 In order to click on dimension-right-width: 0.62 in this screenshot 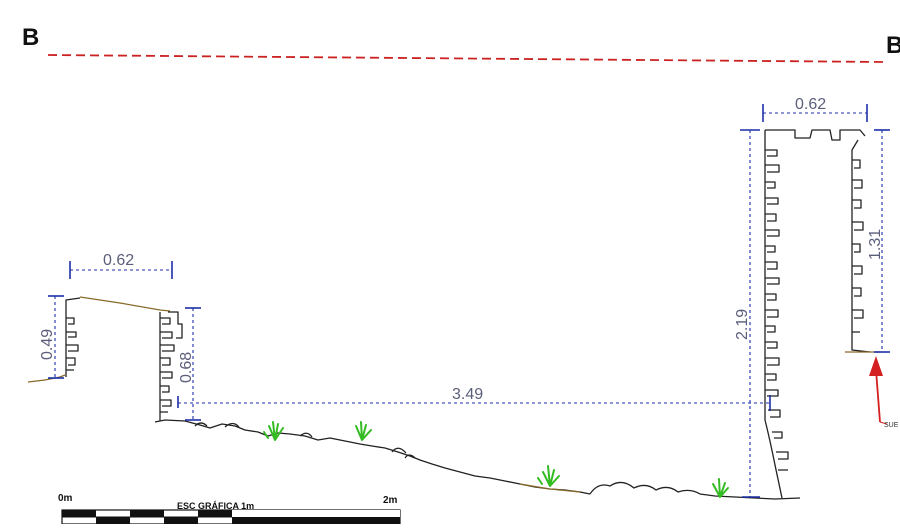, I will do `click(815, 109)`.